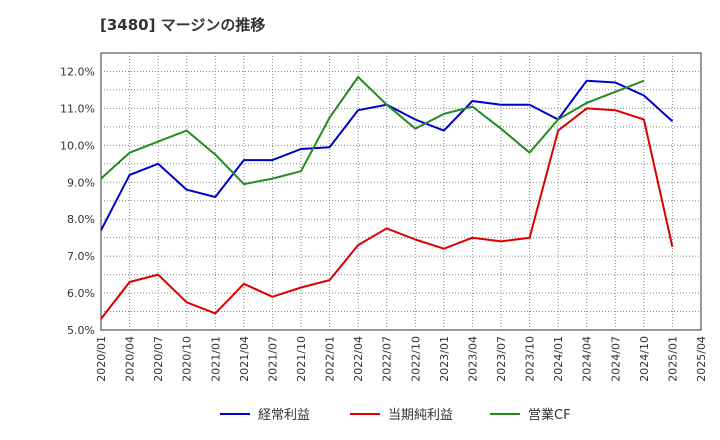 The width and height of the screenshot is (720, 440). Describe the element at coordinates (81, 330) in the screenshot. I see `y-tick-label: 5.0%` at that location.